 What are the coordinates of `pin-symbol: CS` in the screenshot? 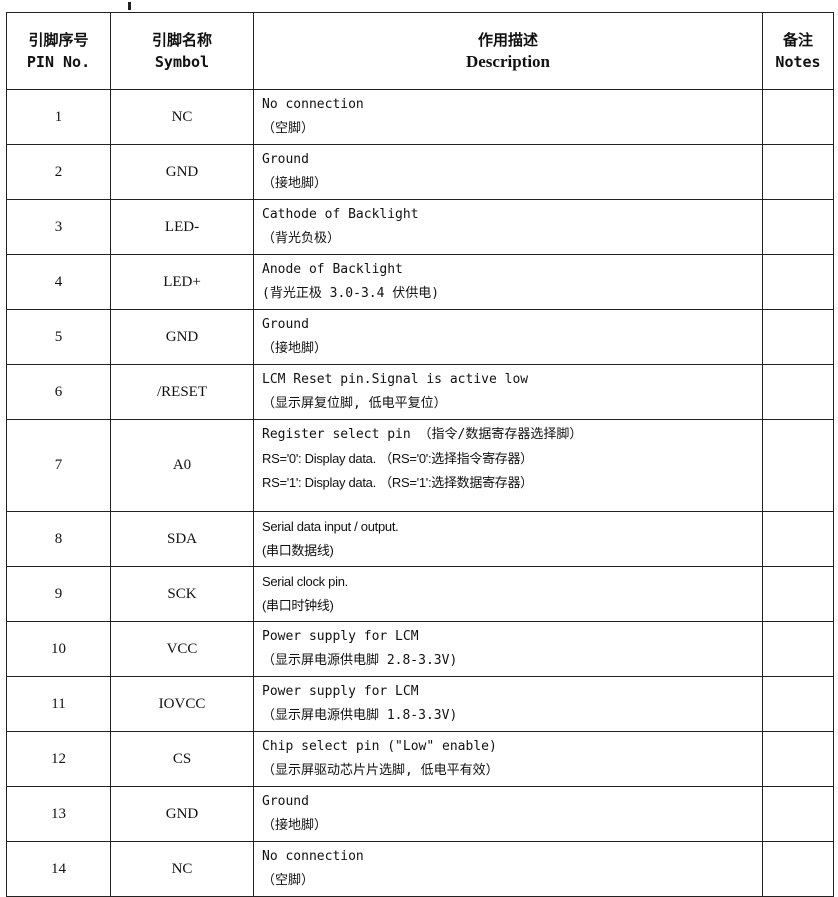 It's located at (182, 759).